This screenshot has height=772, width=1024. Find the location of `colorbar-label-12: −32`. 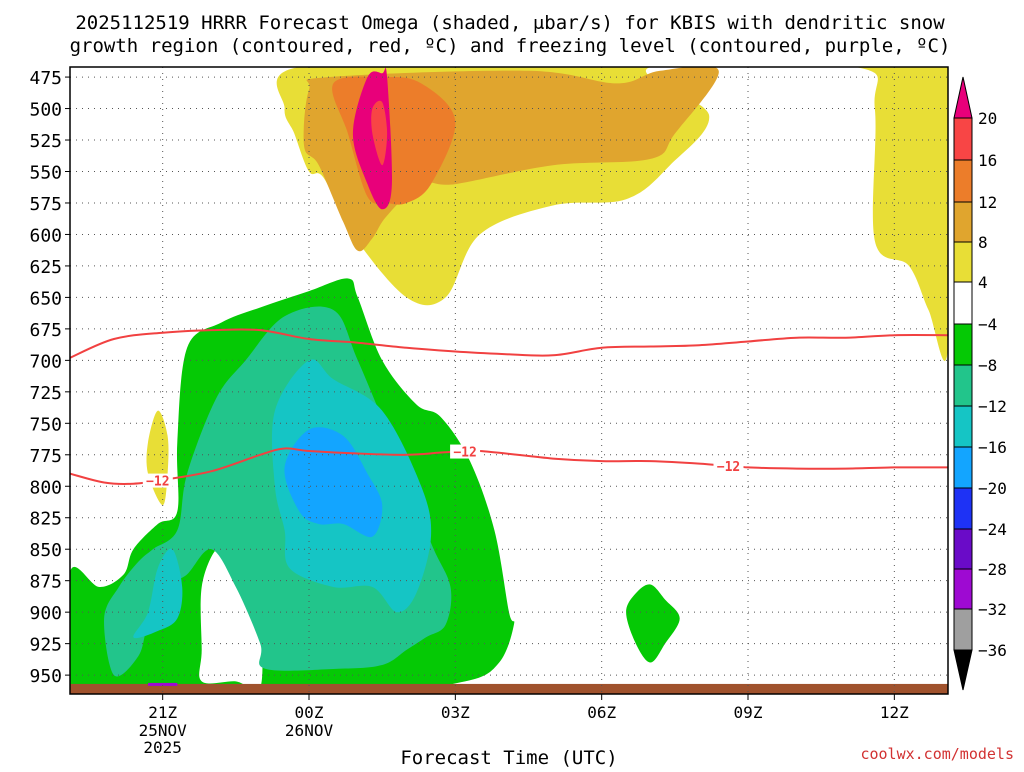

colorbar-label-12: −32 is located at coordinates (992, 609).